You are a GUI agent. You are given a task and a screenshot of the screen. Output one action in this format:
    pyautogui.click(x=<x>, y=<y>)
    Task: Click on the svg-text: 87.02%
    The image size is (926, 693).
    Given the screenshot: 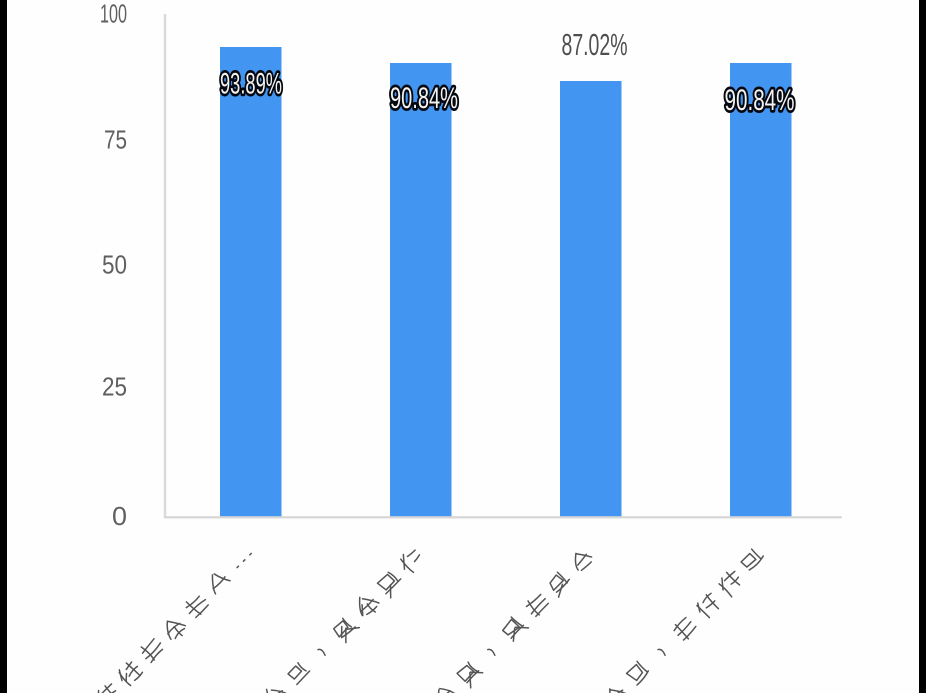 What is the action you would take?
    pyautogui.click(x=595, y=44)
    